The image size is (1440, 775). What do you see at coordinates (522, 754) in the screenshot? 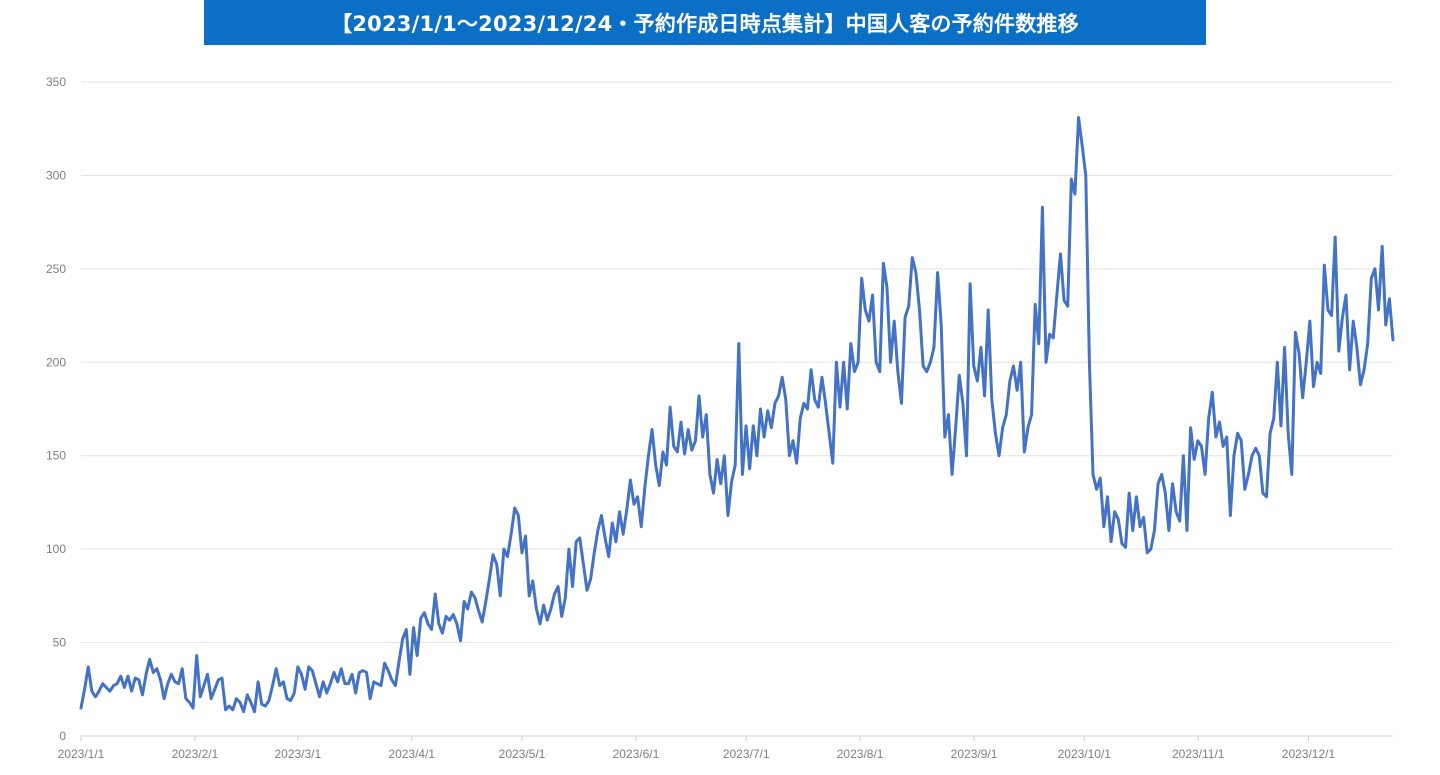
I see `x-tick-label: 2023/5/1` at bounding box center [522, 754].